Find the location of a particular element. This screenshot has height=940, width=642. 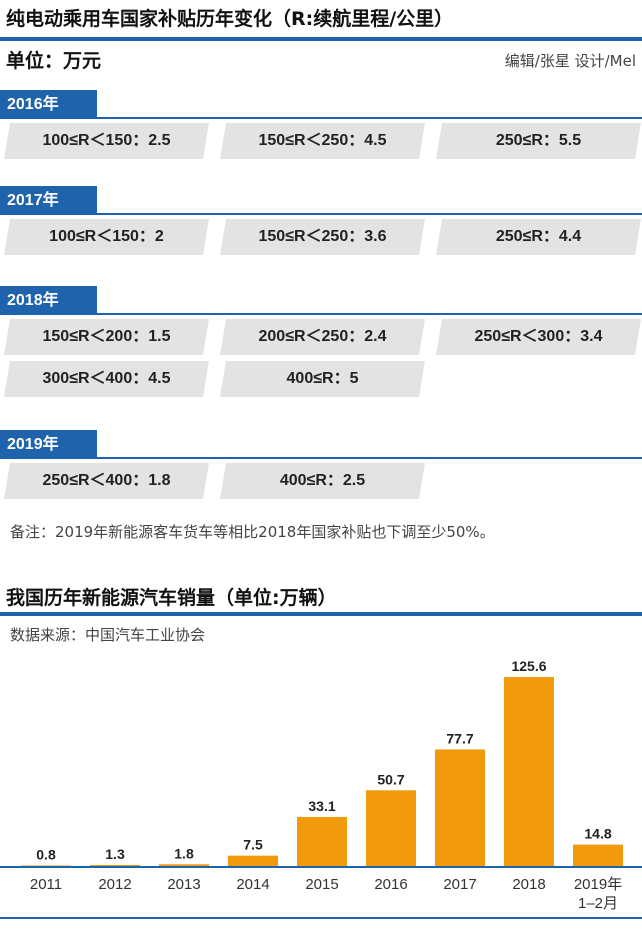

subsidy-tile-label: 250≤R：5.5 is located at coordinates (538, 140).